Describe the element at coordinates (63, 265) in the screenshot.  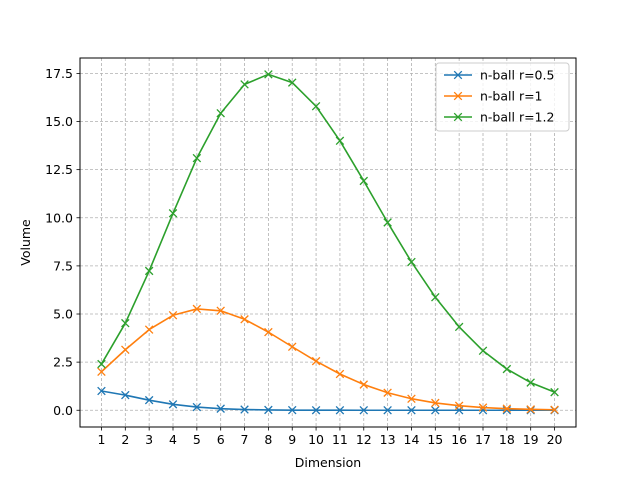
I see `y-tick-label: 7.5` at that location.